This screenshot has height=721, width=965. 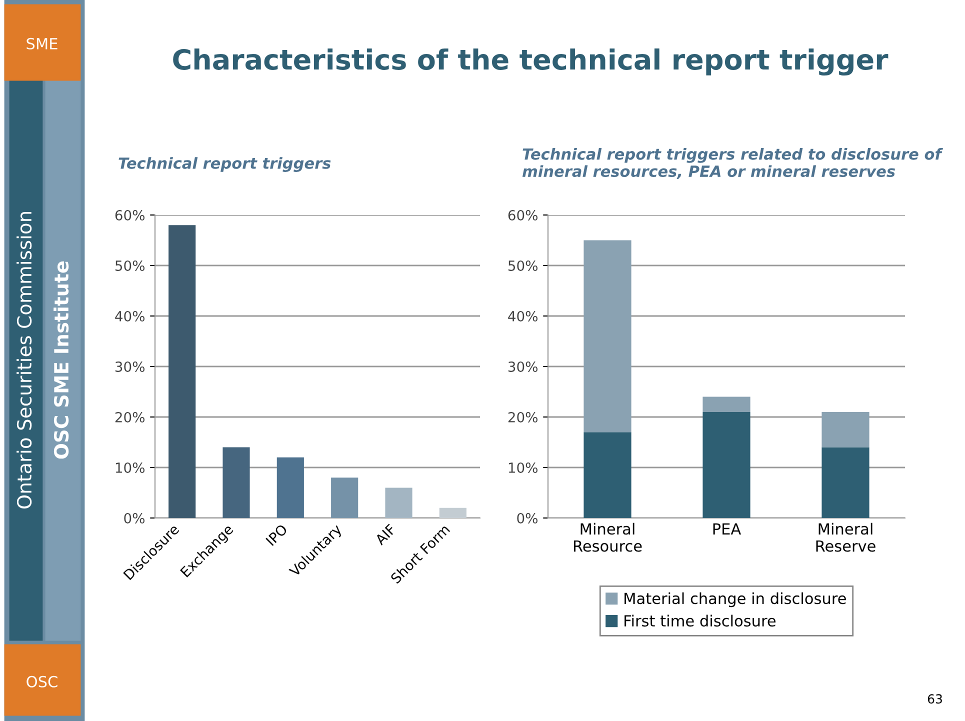 What do you see at coordinates (42, 682) in the screenshot?
I see `text: OSC` at bounding box center [42, 682].